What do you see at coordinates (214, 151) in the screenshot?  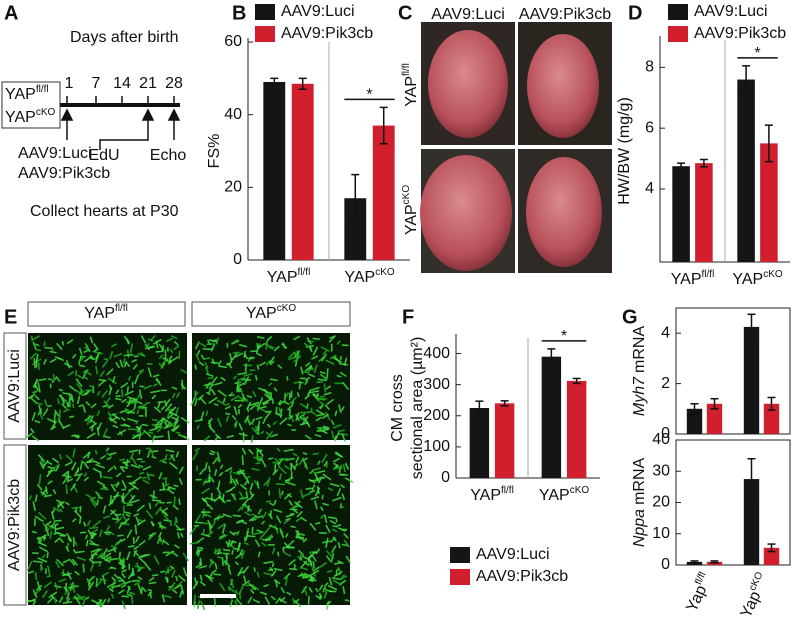 I see `y-axis-label: FS%` at bounding box center [214, 151].